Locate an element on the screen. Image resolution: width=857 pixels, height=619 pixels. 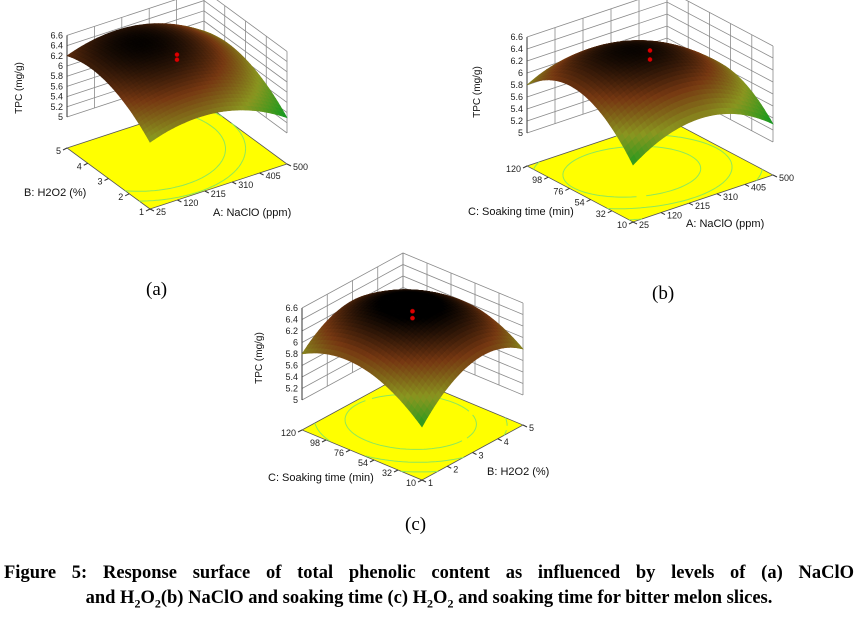
y-tick-label: 3 is located at coordinates (99, 182).